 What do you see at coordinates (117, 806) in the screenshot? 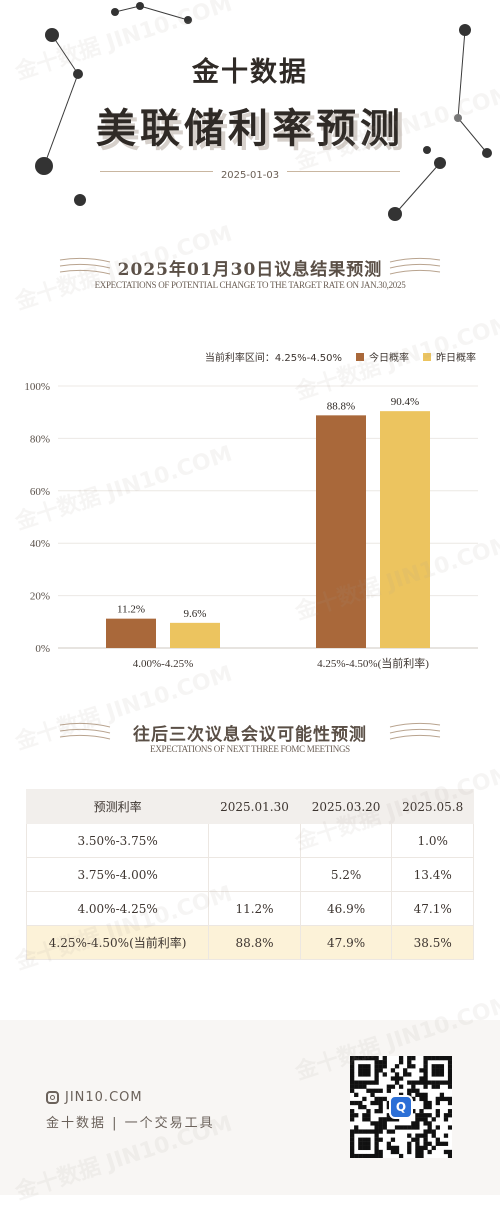
I see `header-cell: 预测利率` at bounding box center [117, 806].